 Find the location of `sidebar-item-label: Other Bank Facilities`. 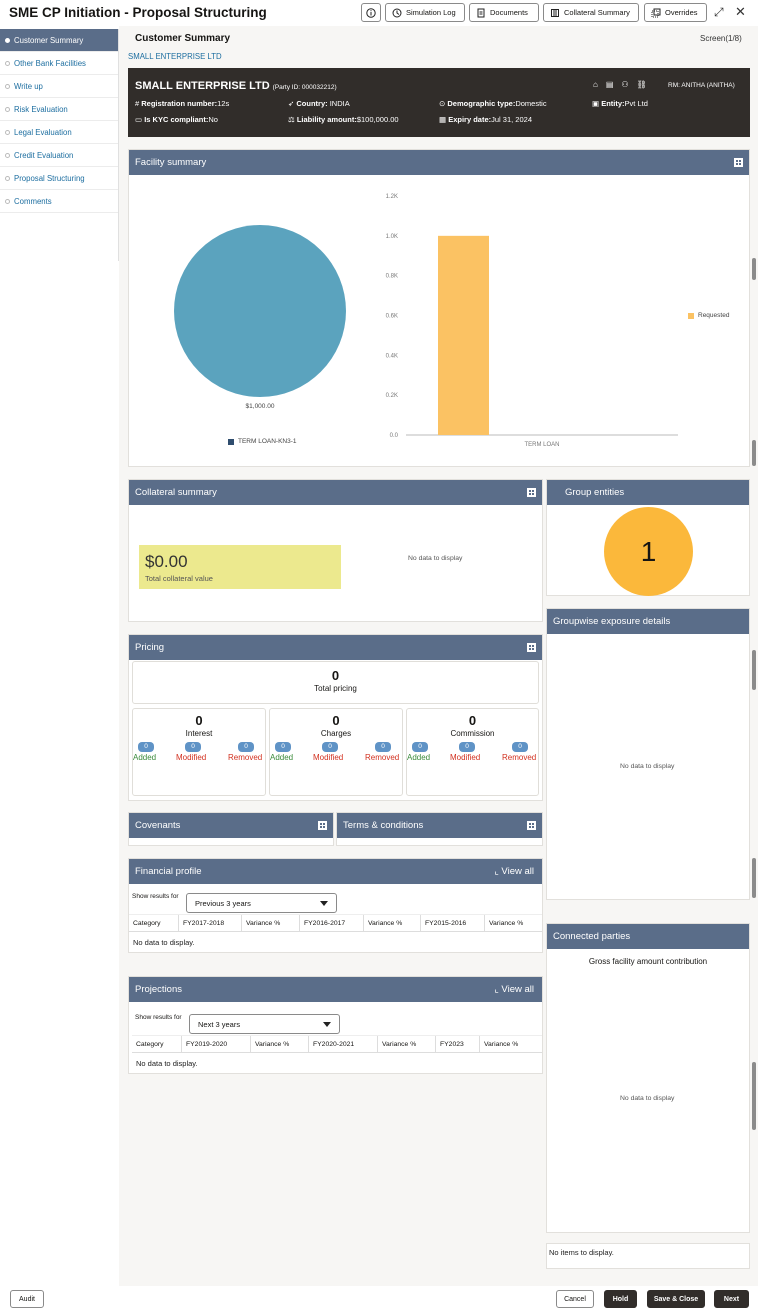

sidebar-item-label: Other Bank Facilities is located at coordinates (50, 63).